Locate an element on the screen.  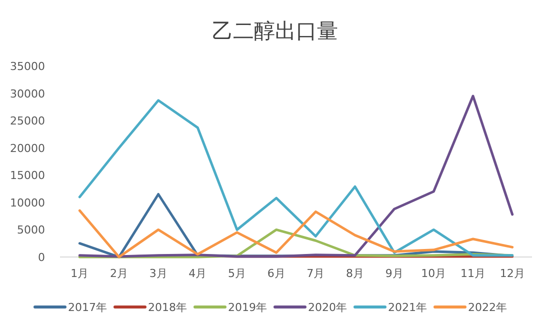
y-tick-label: 10000 is located at coordinates (27, 203).